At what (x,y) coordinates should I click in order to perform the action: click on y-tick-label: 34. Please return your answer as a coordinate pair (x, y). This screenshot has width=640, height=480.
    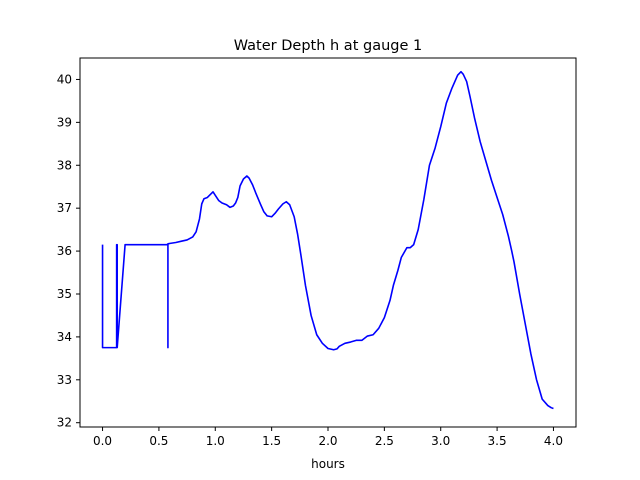
    Looking at the image, I should click on (64, 337).